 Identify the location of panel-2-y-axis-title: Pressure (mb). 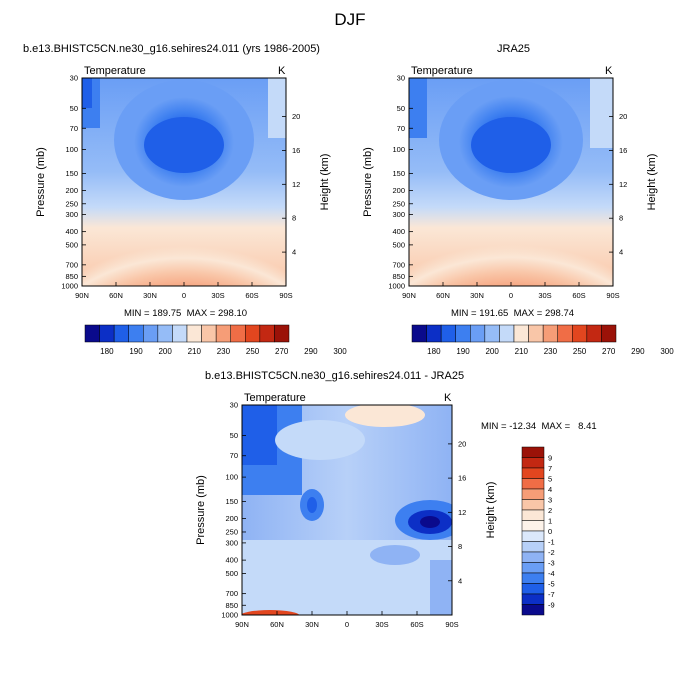
(368, 182).